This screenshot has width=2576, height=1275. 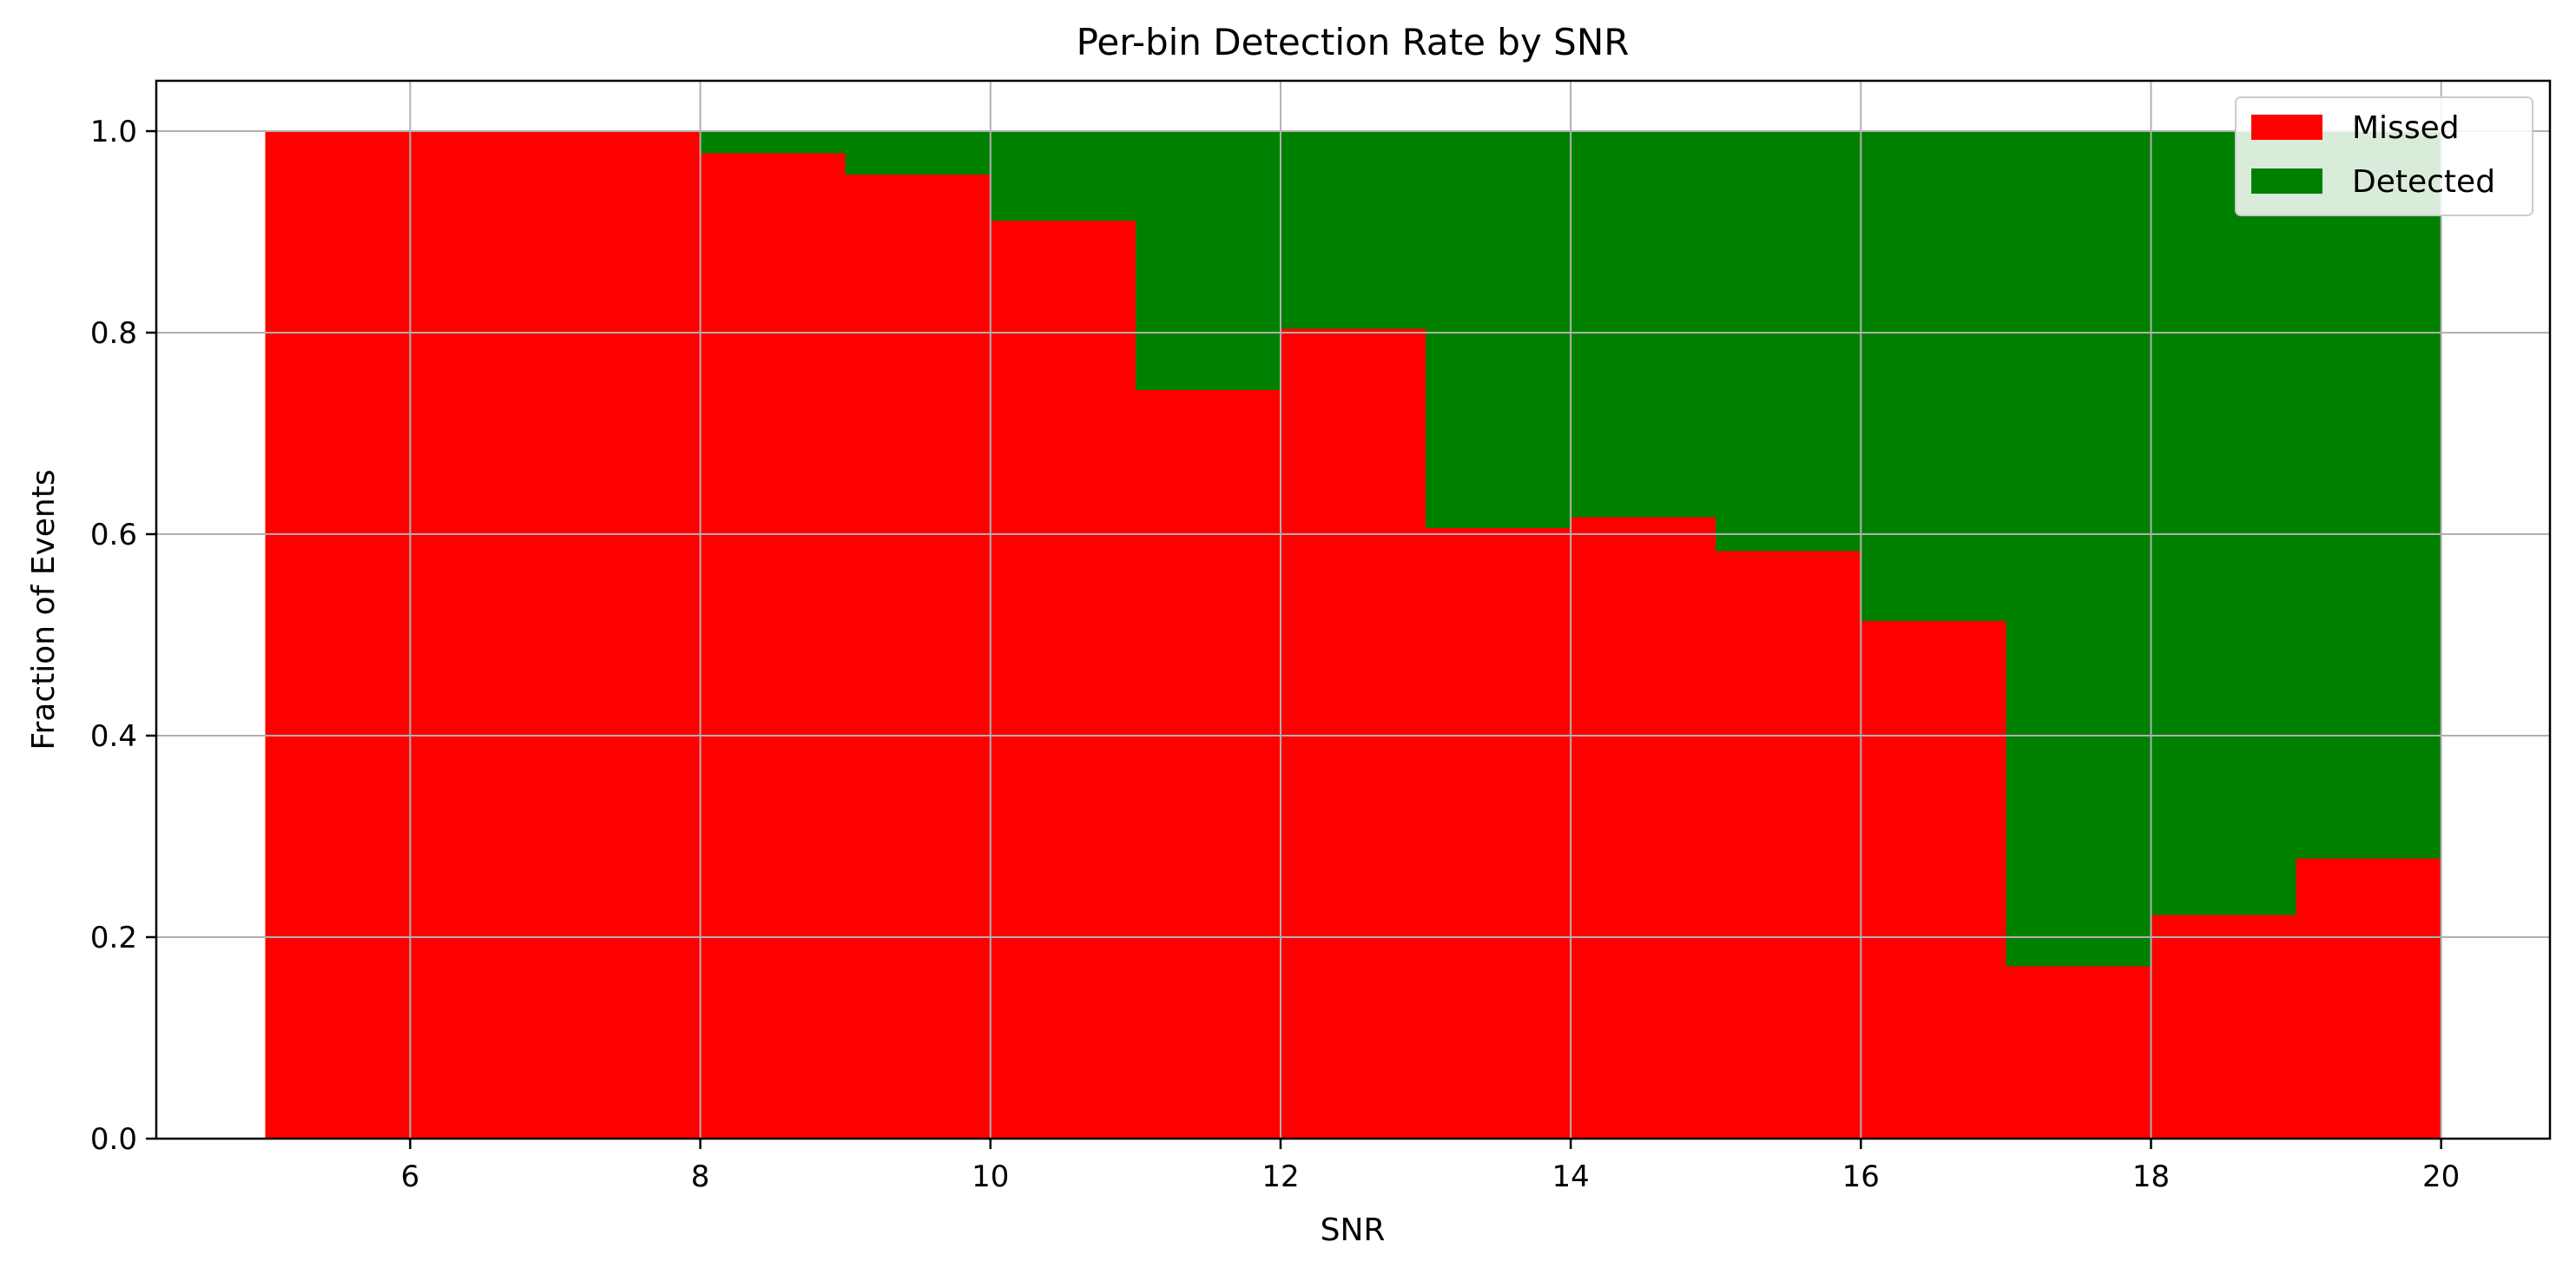 I want to click on x-tick-label-3: 12, so click(x=1280, y=1176).